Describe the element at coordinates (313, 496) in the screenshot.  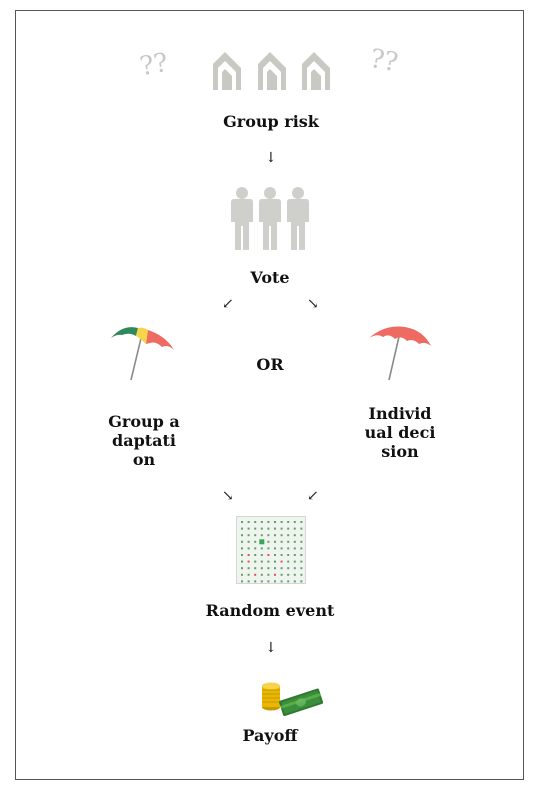
I see `arrow-down-left-2: ↙` at that location.